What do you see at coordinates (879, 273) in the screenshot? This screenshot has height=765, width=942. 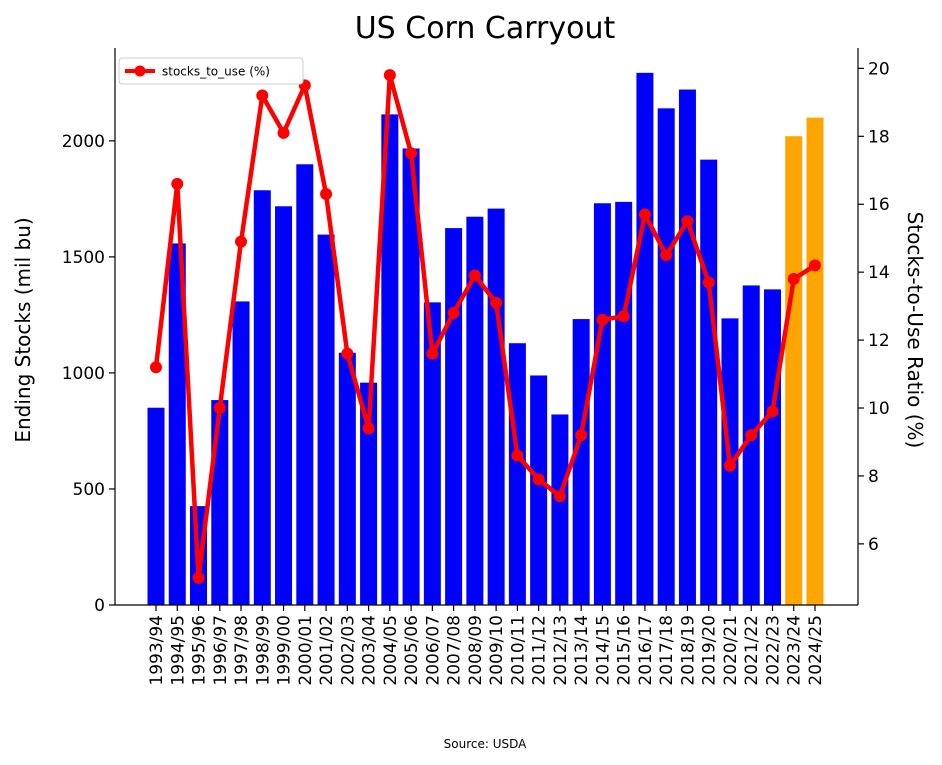 I see `y2-tick-label: 14` at bounding box center [879, 273].